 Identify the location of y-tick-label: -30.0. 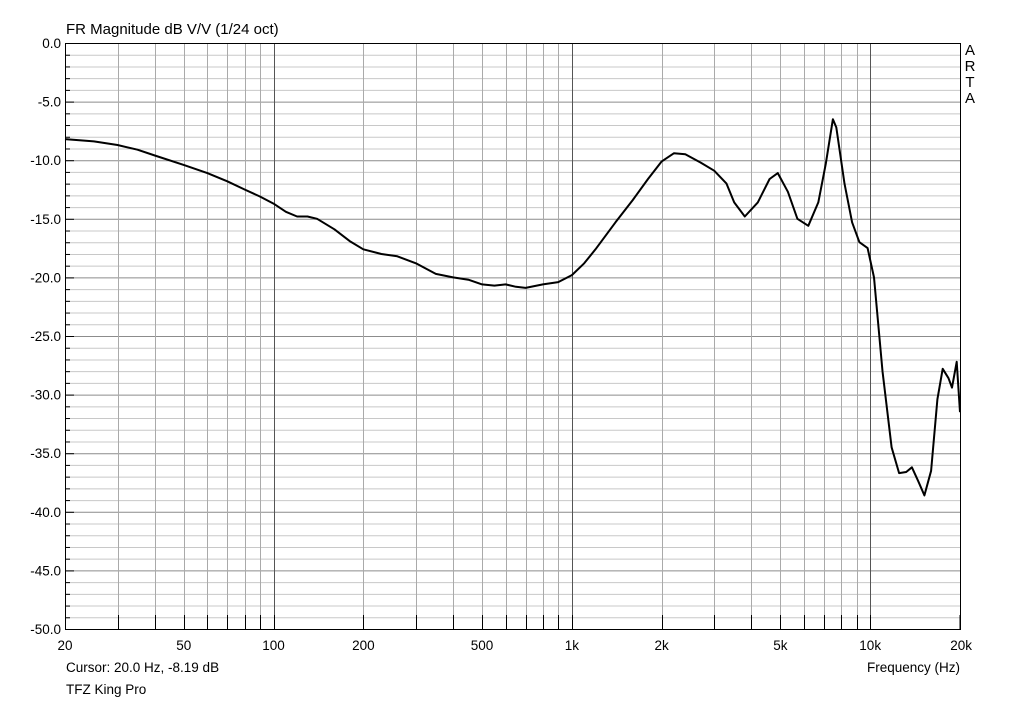
(45, 395).